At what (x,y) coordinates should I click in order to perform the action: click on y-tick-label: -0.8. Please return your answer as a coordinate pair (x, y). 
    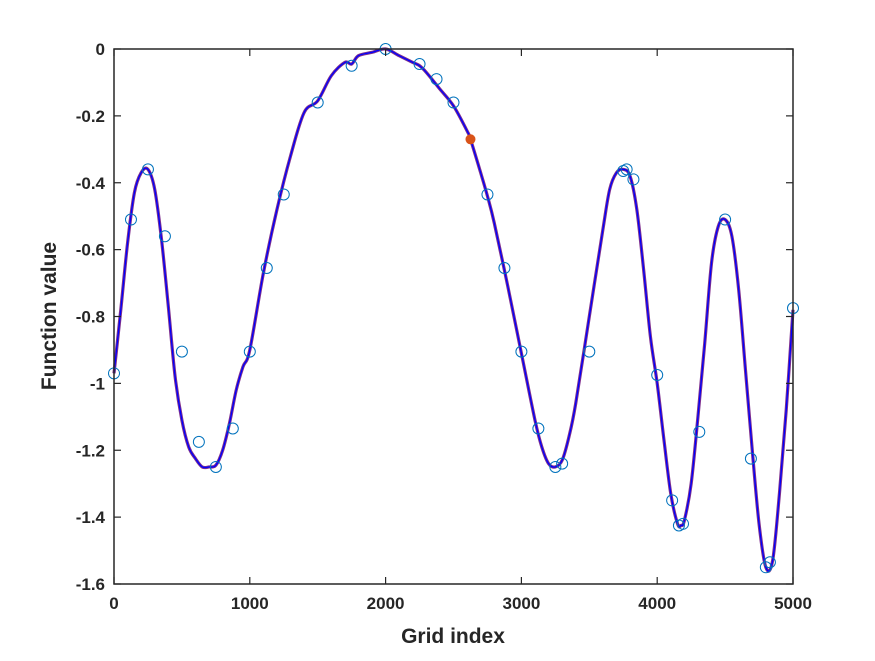
    Looking at the image, I should click on (90, 317).